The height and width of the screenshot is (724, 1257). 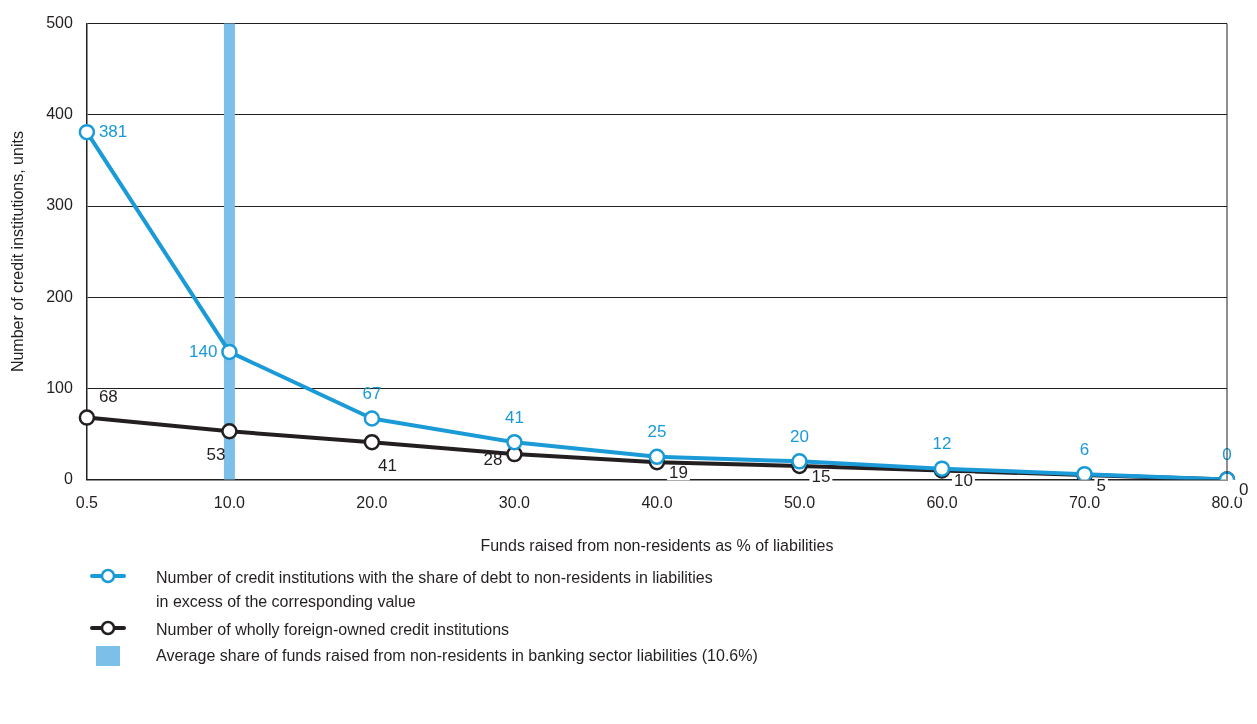 What do you see at coordinates (59, 114) in the screenshot?
I see `y-tick-label: 400` at bounding box center [59, 114].